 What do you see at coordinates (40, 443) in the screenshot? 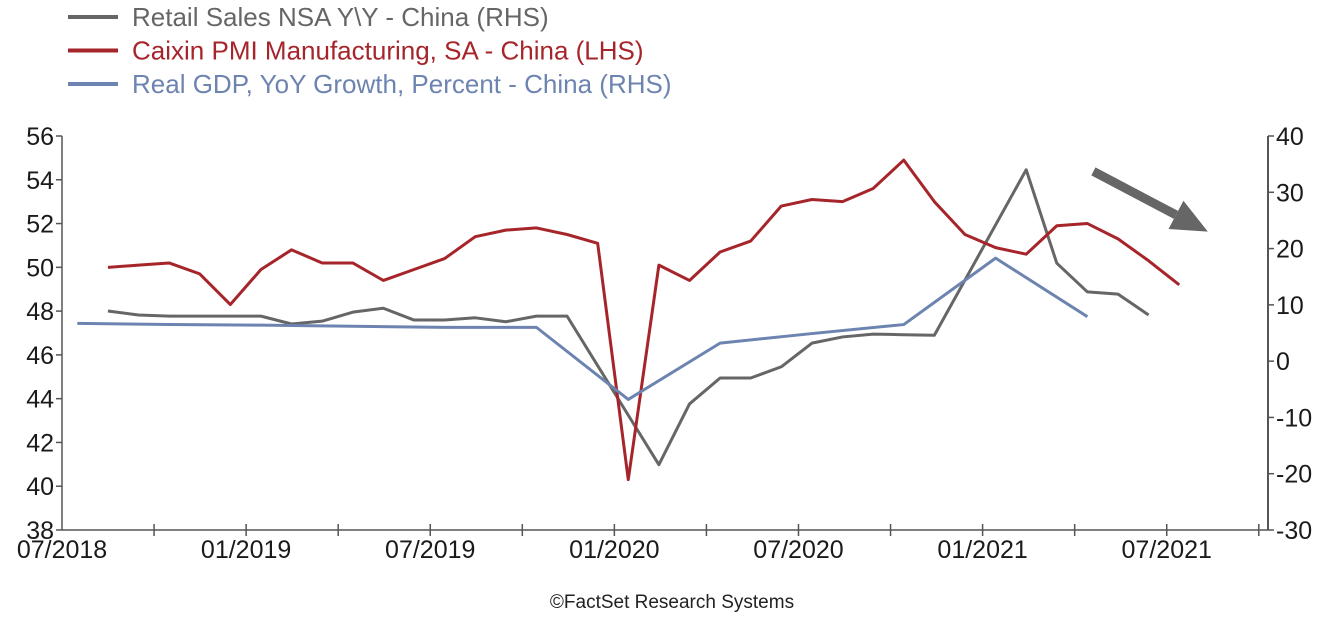
I see `left-y-tick-label: 42` at bounding box center [40, 443].